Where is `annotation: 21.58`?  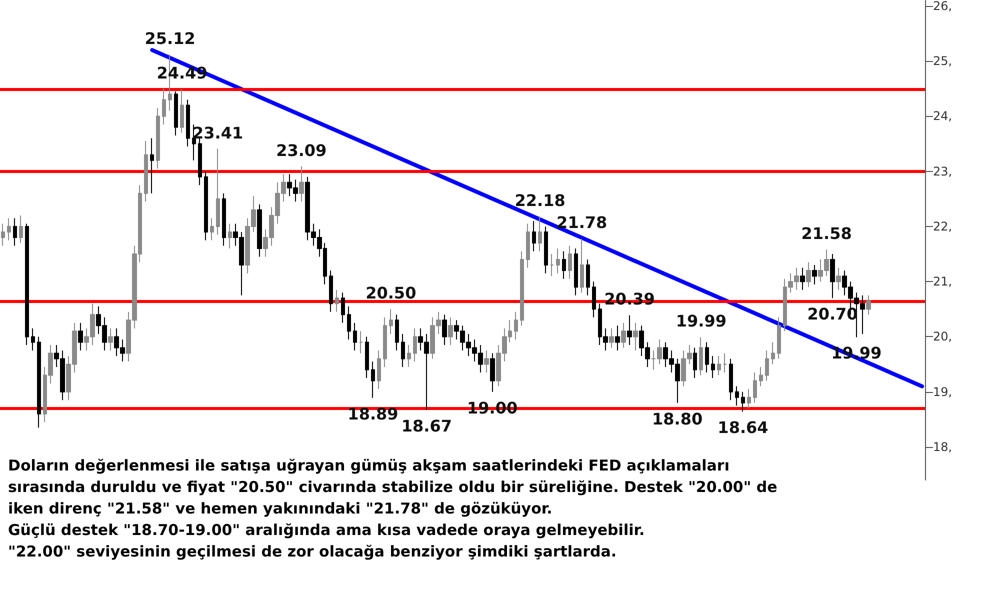
annotation: 21.58 is located at coordinates (826, 234).